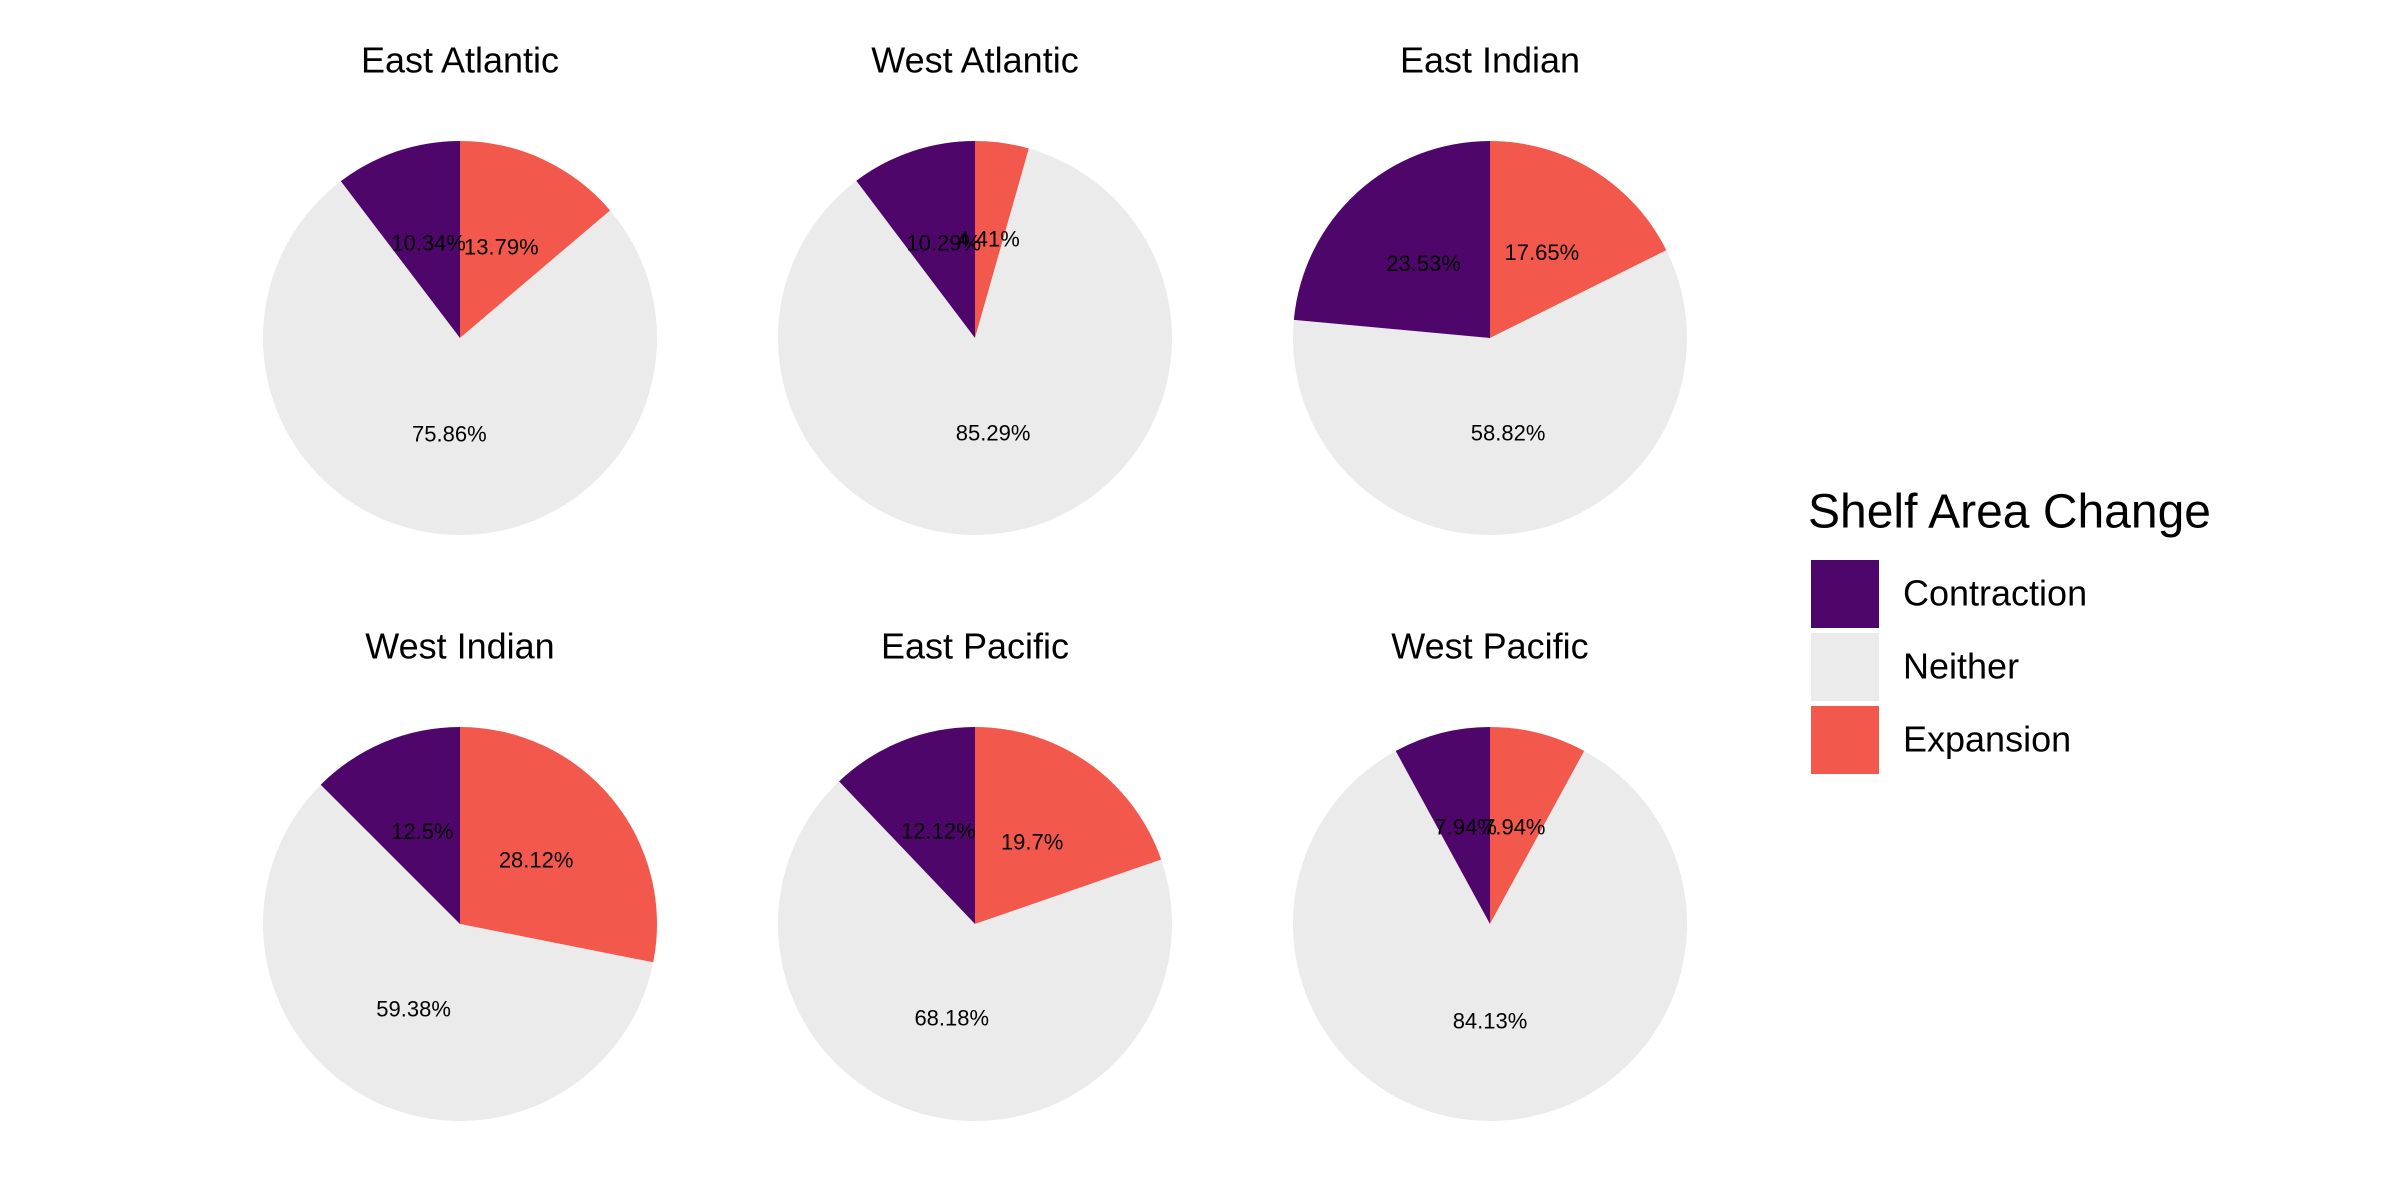  What do you see at coordinates (1845, 740) in the screenshot?
I see `legend-swatch-expansion` at bounding box center [1845, 740].